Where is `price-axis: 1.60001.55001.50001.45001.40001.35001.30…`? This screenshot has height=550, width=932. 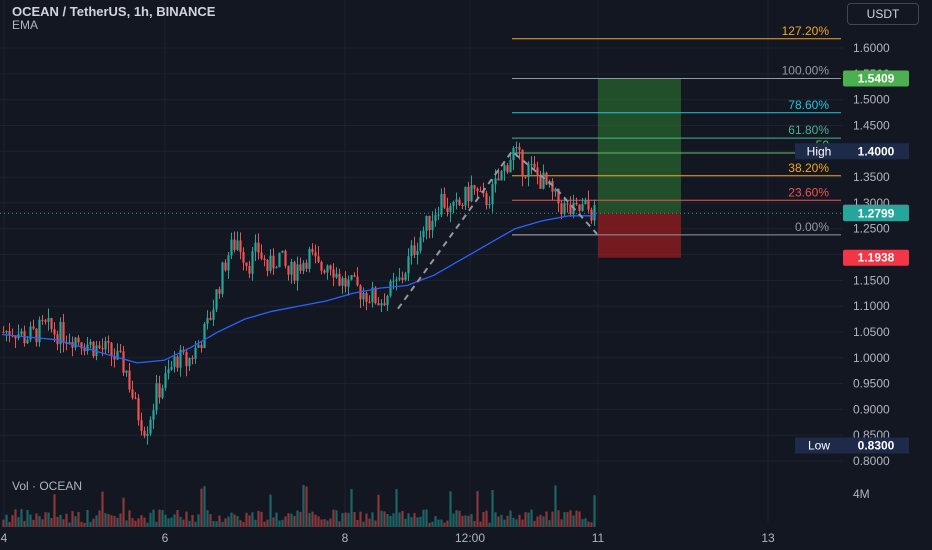
price-axis: 1.60001.55001.50001.45001.40001.35001.30… is located at coordinates (871, 271).